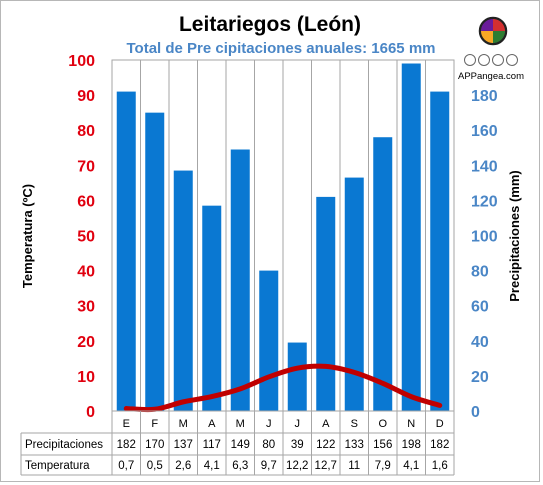  Describe the element at coordinates (90, 412) in the screenshot. I see `left-tick-label: 0` at that location.